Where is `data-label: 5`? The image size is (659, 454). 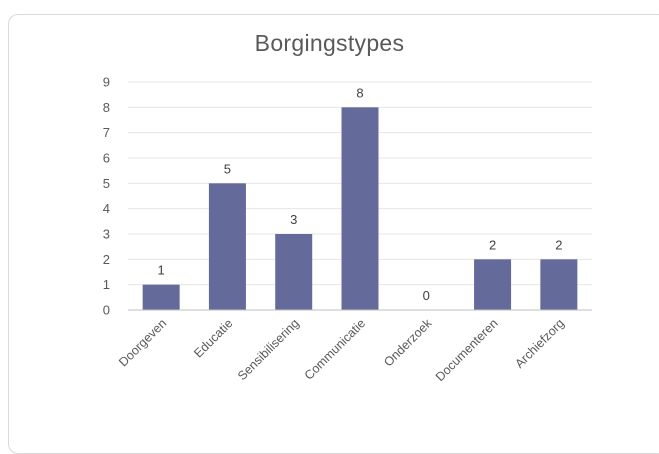 data-label: 5 is located at coordinates (227, 168).